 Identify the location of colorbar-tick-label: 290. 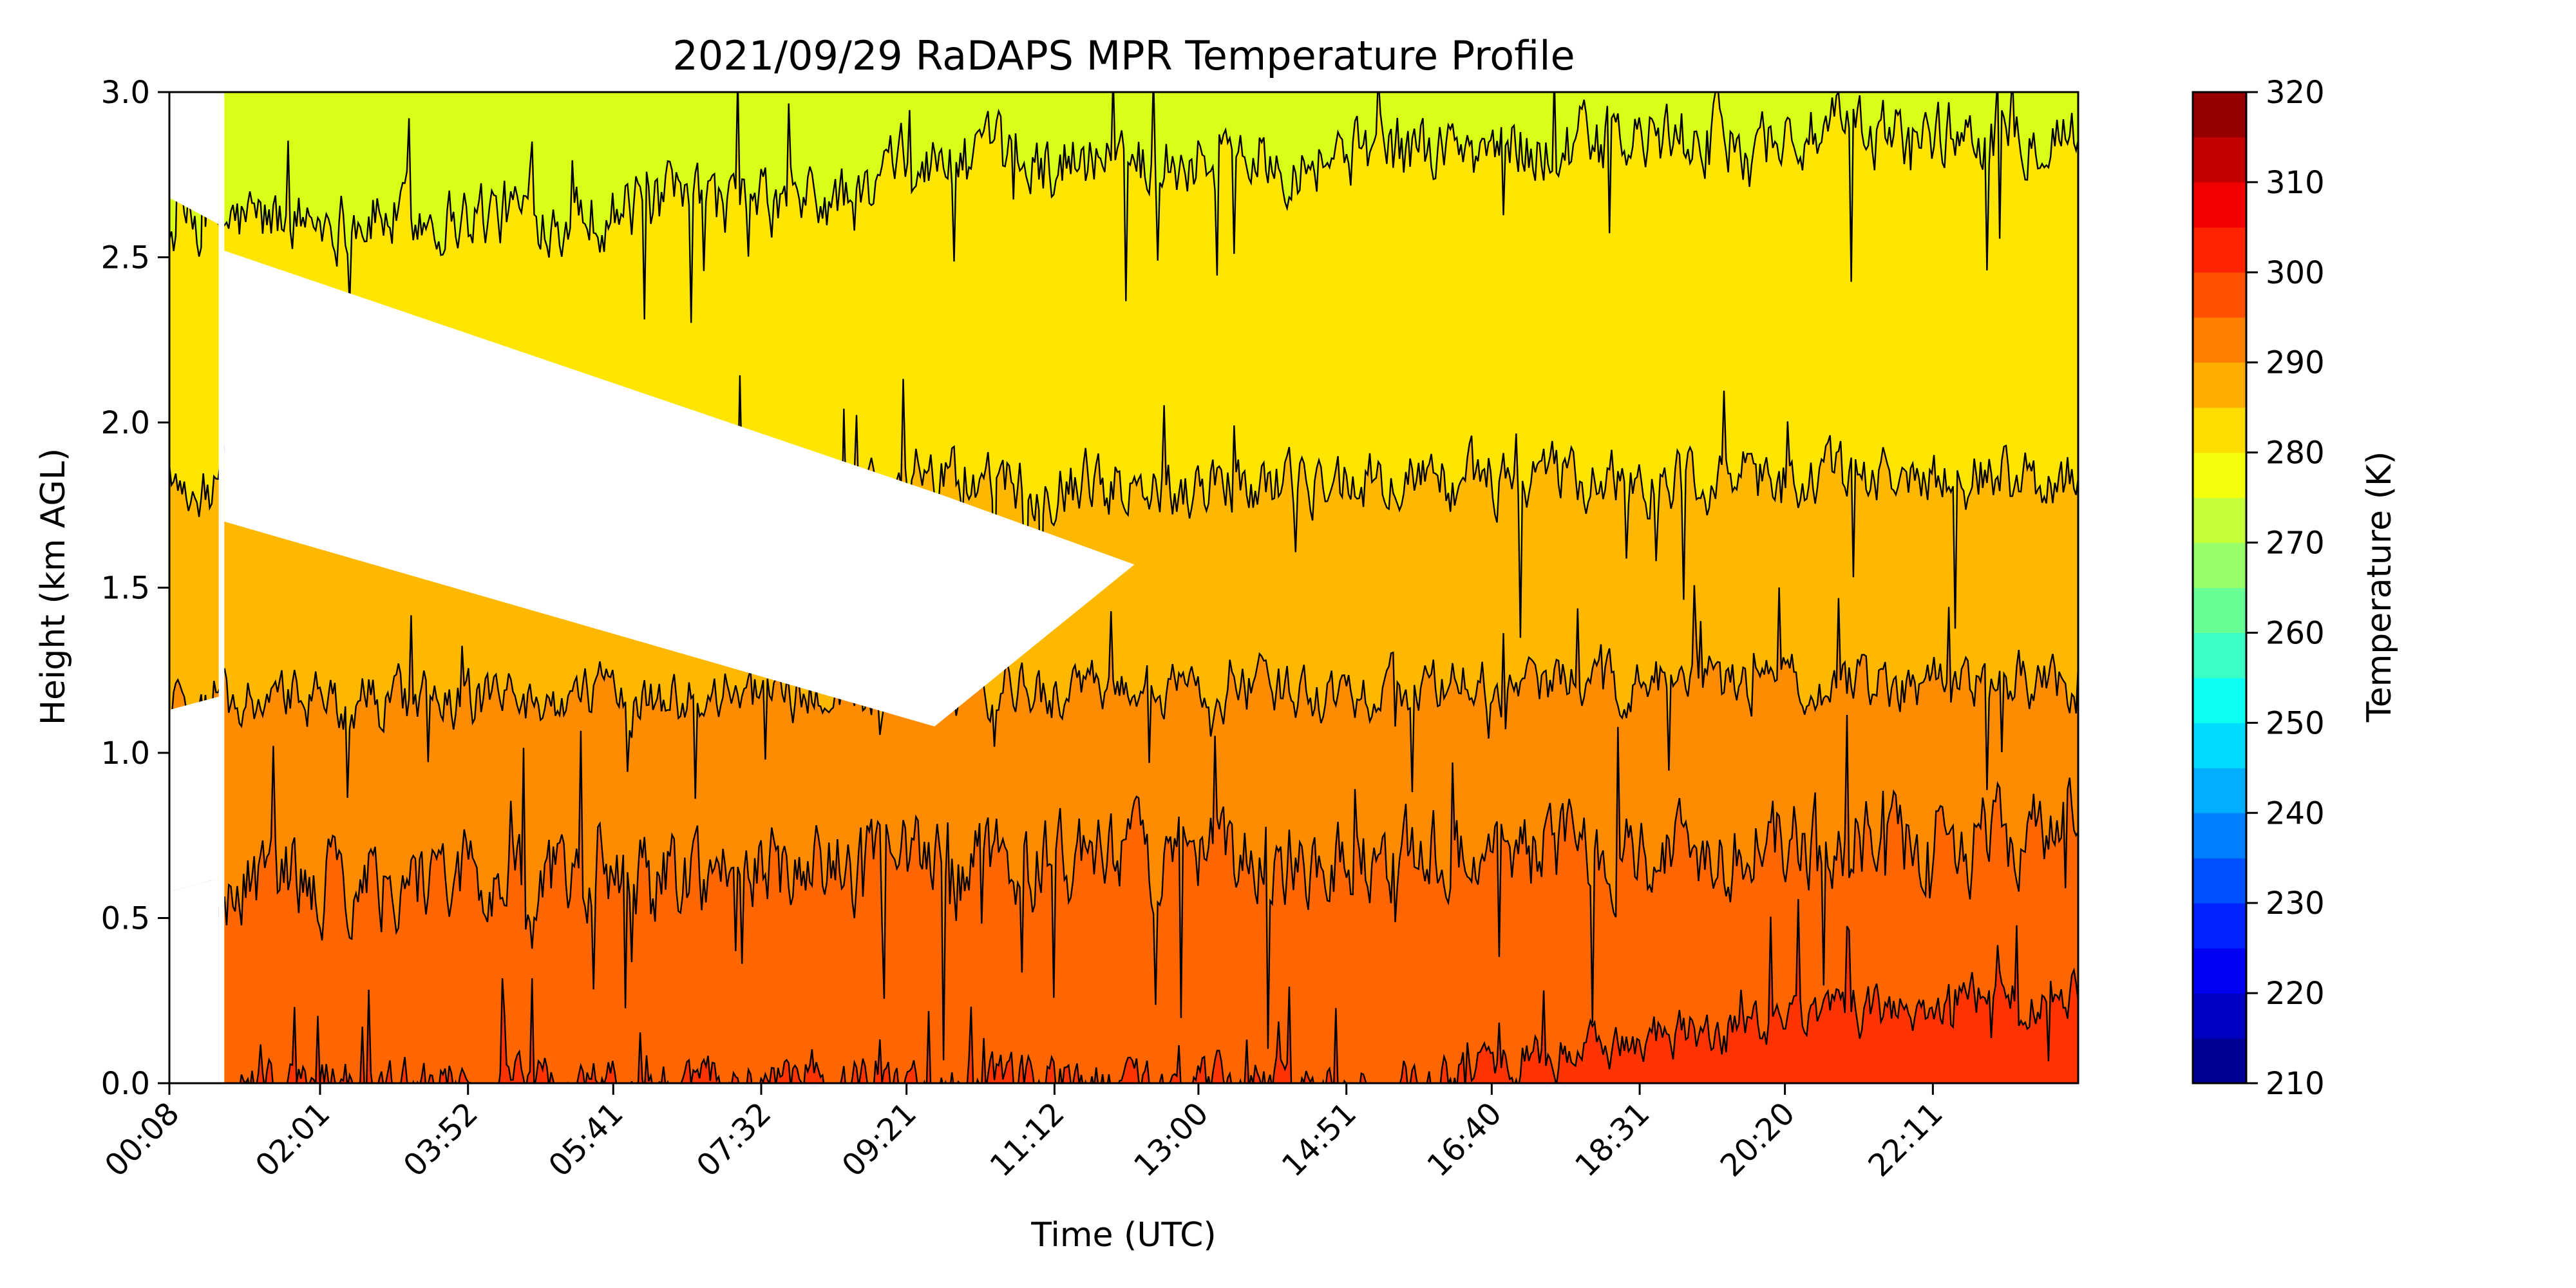
(2295, 363).